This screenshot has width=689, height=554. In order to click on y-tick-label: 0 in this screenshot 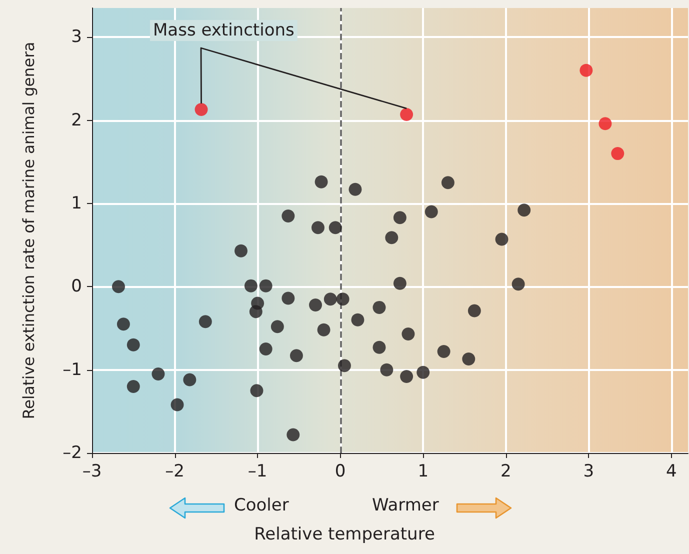, I will do `click(76, 286)`.